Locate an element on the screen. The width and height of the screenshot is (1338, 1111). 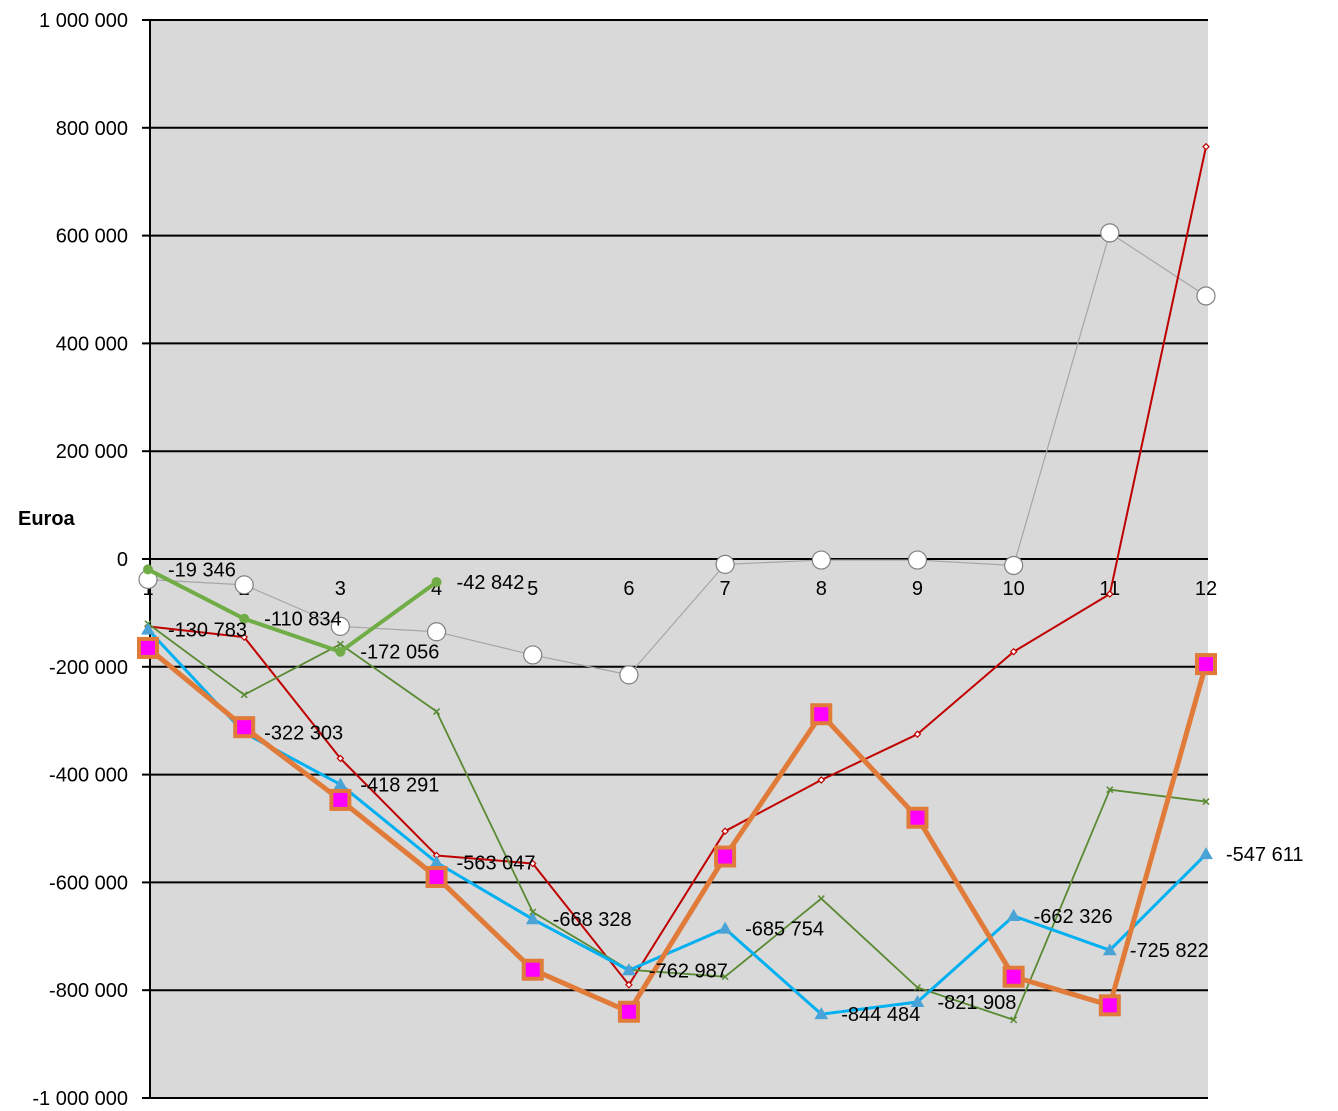
y-tick-label: 600 000 is located at coordinates (92, 237).